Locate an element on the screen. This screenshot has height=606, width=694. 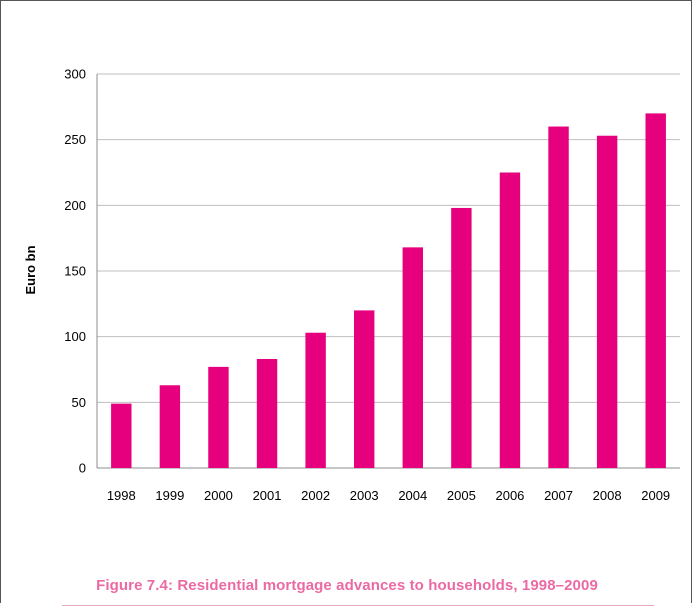
x-tick-label: 2002 is located at coordinates (315, 495).